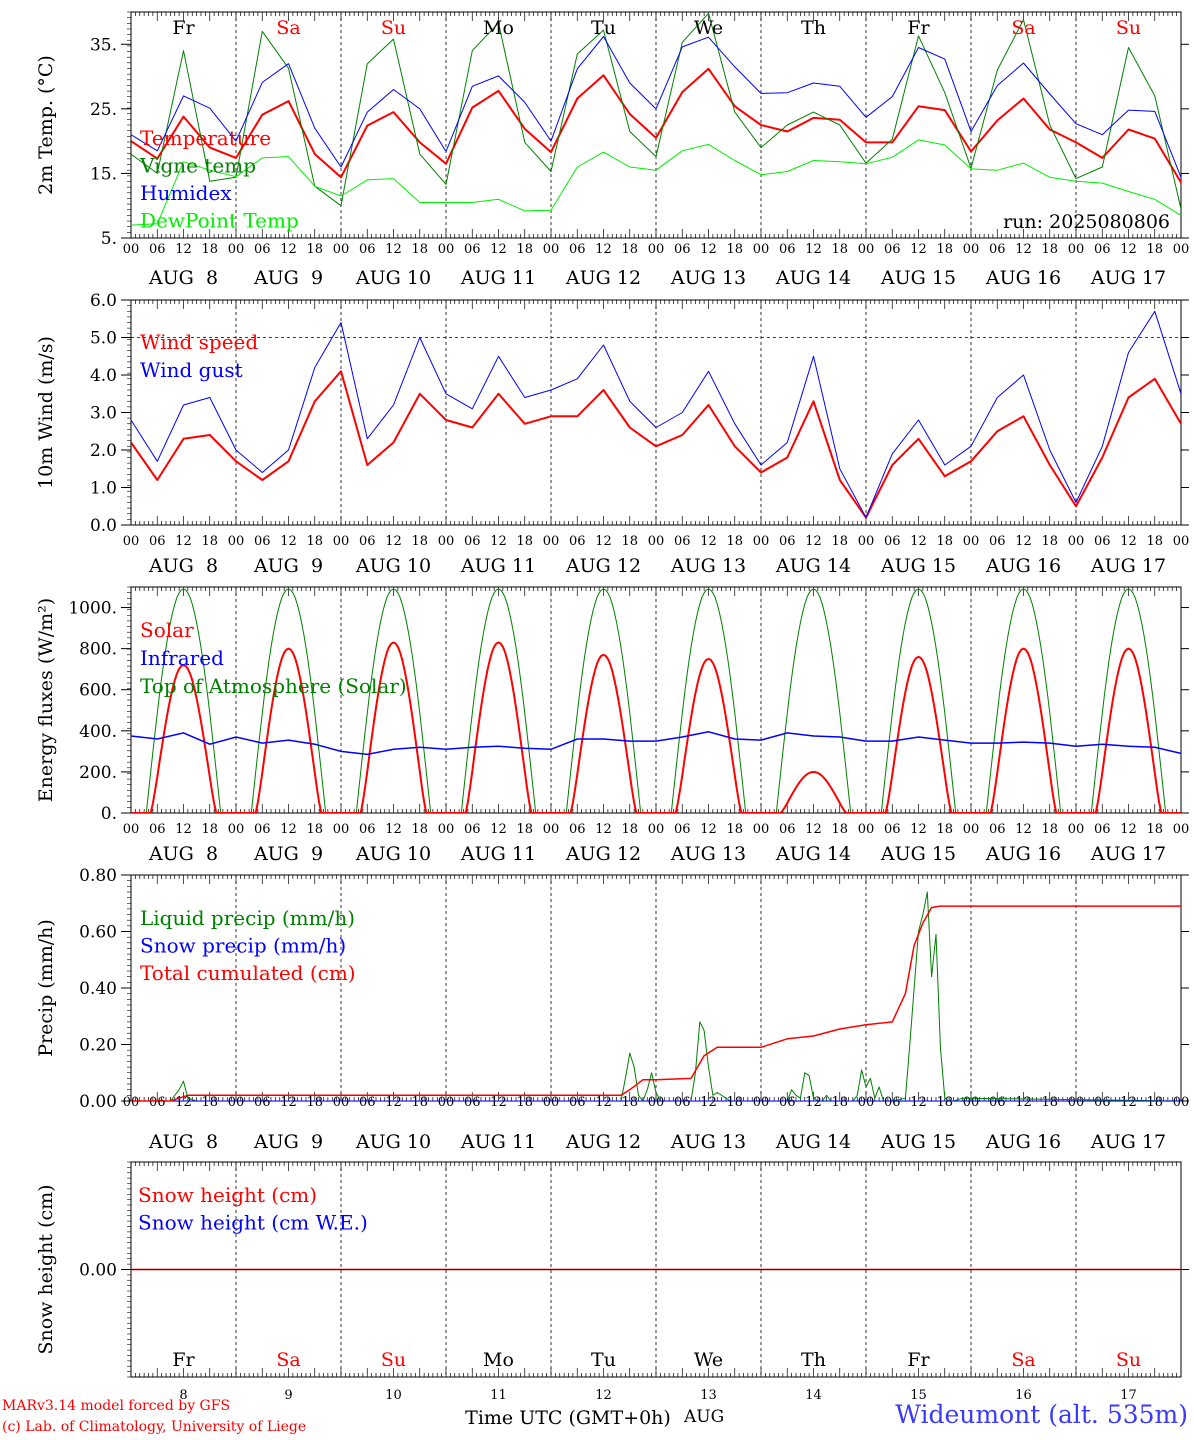 The width and height of the screenshot is (1194, 1440). I want to click on y-tick-label: 3.0, so click(103, 414).